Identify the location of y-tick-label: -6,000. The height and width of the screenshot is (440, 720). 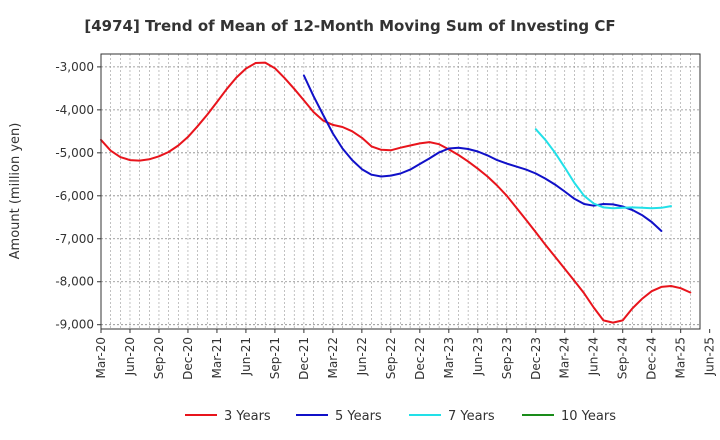
(74, 196).